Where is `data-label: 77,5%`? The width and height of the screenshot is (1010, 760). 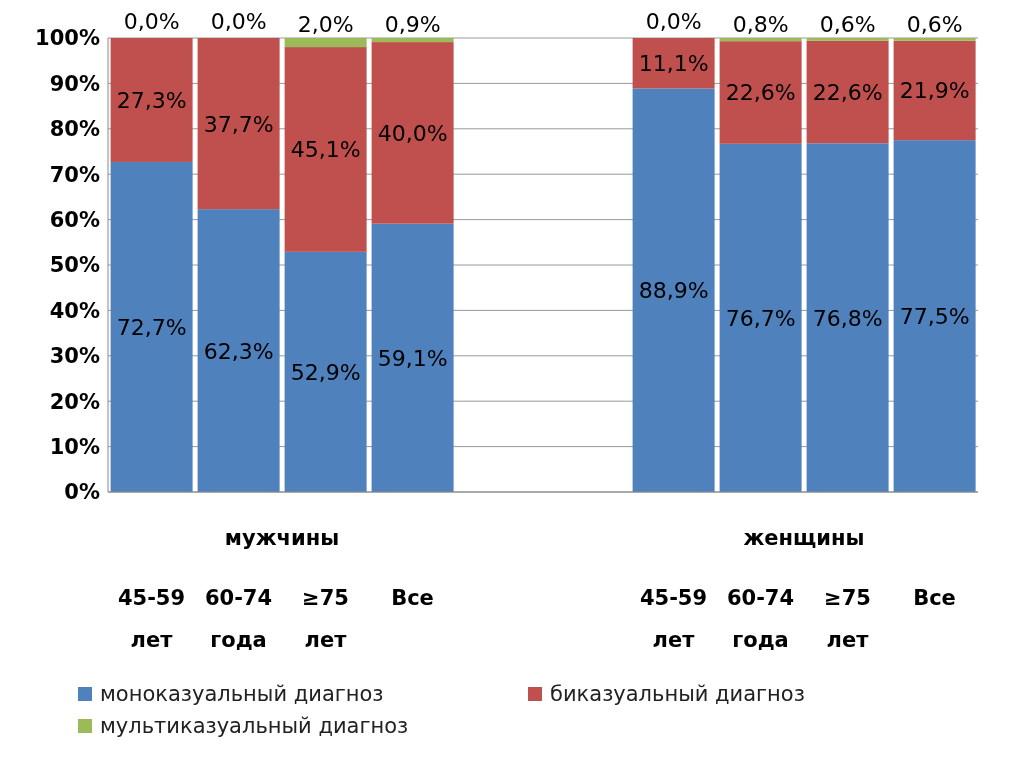 data-label: 77,5% is located at coordinates (934, 317).